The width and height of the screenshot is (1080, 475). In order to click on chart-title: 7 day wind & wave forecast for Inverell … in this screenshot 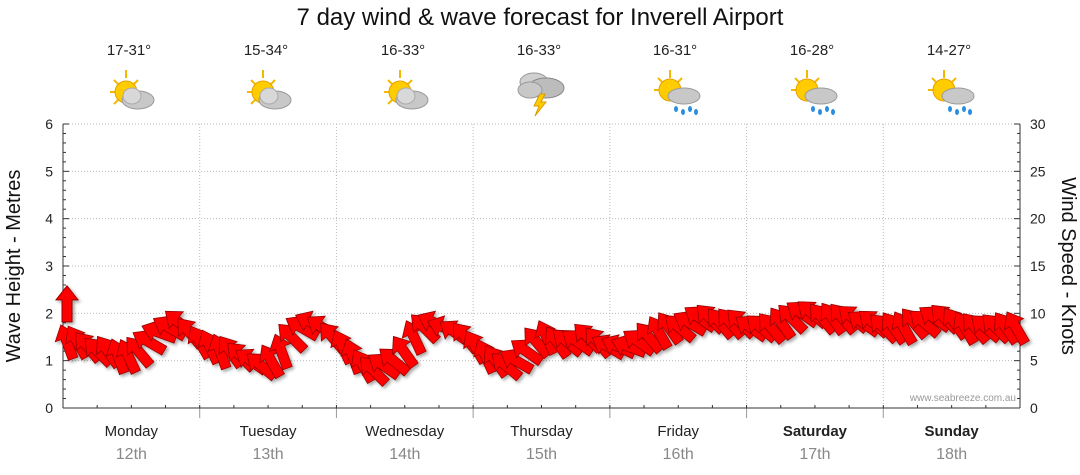, I will do `click(540, 17)`.